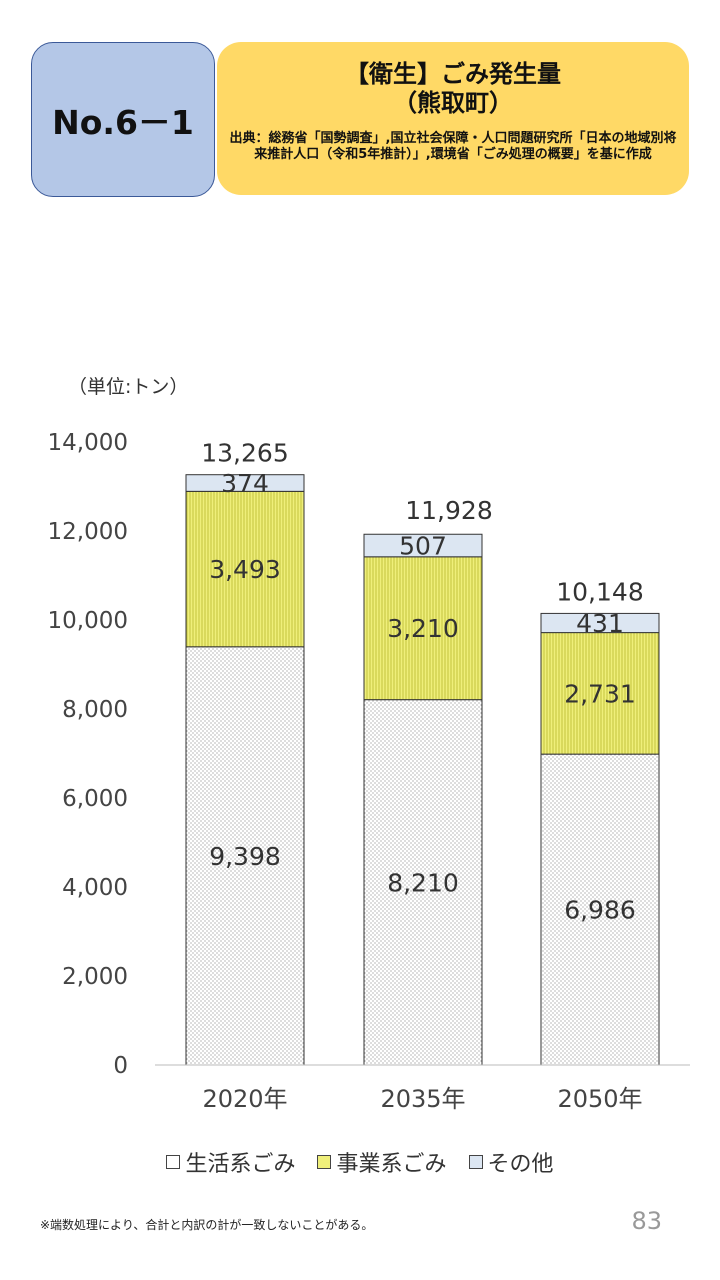 The height and width of the screenshot is (1280, 720). What do you see at coordinates (120, 1066) in the screenshot?
I see `y-tick-label: 0` at bounding box center [120, 1066].